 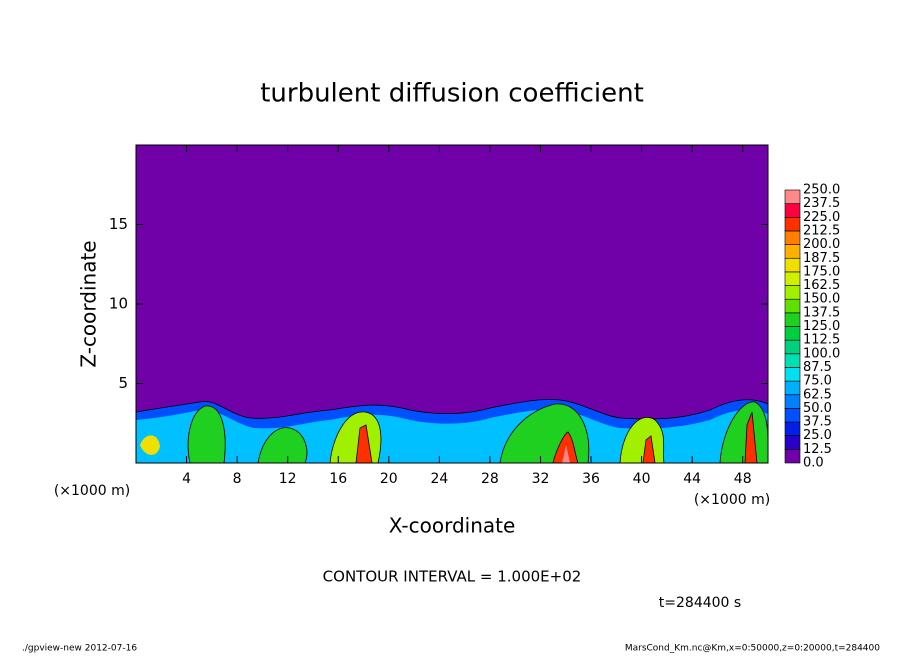 What do you see at coordinates (452, 526) in the screenshot?
I see `x-axis-title: X-coordinate` at bounding box center [452, 526].